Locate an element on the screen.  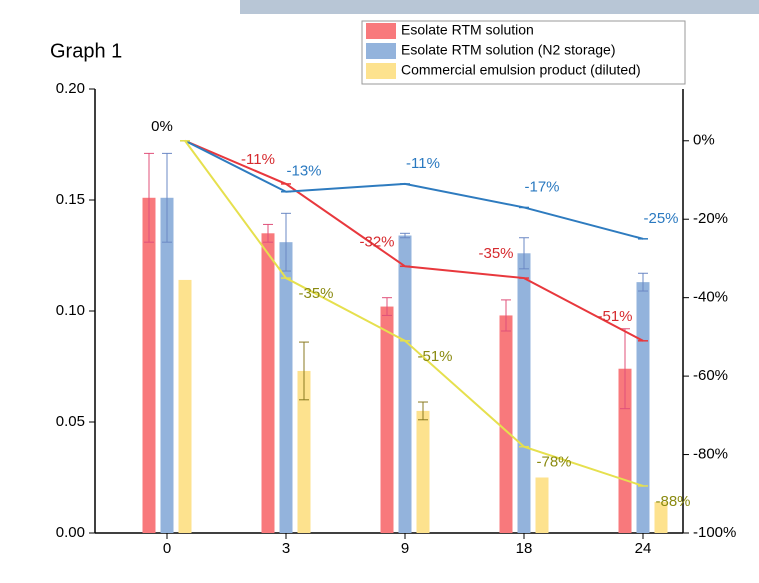
y-tick-label: 0.05 is located at coordinates (70, 421).